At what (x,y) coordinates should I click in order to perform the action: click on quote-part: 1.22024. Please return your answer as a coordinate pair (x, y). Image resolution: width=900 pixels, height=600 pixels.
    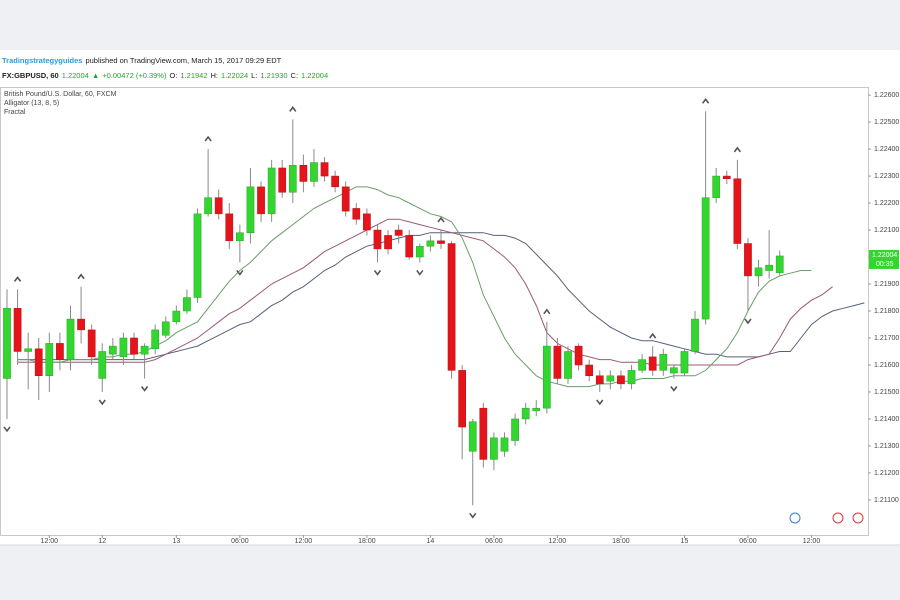
    Looking at the image, I should click on (234, 75).